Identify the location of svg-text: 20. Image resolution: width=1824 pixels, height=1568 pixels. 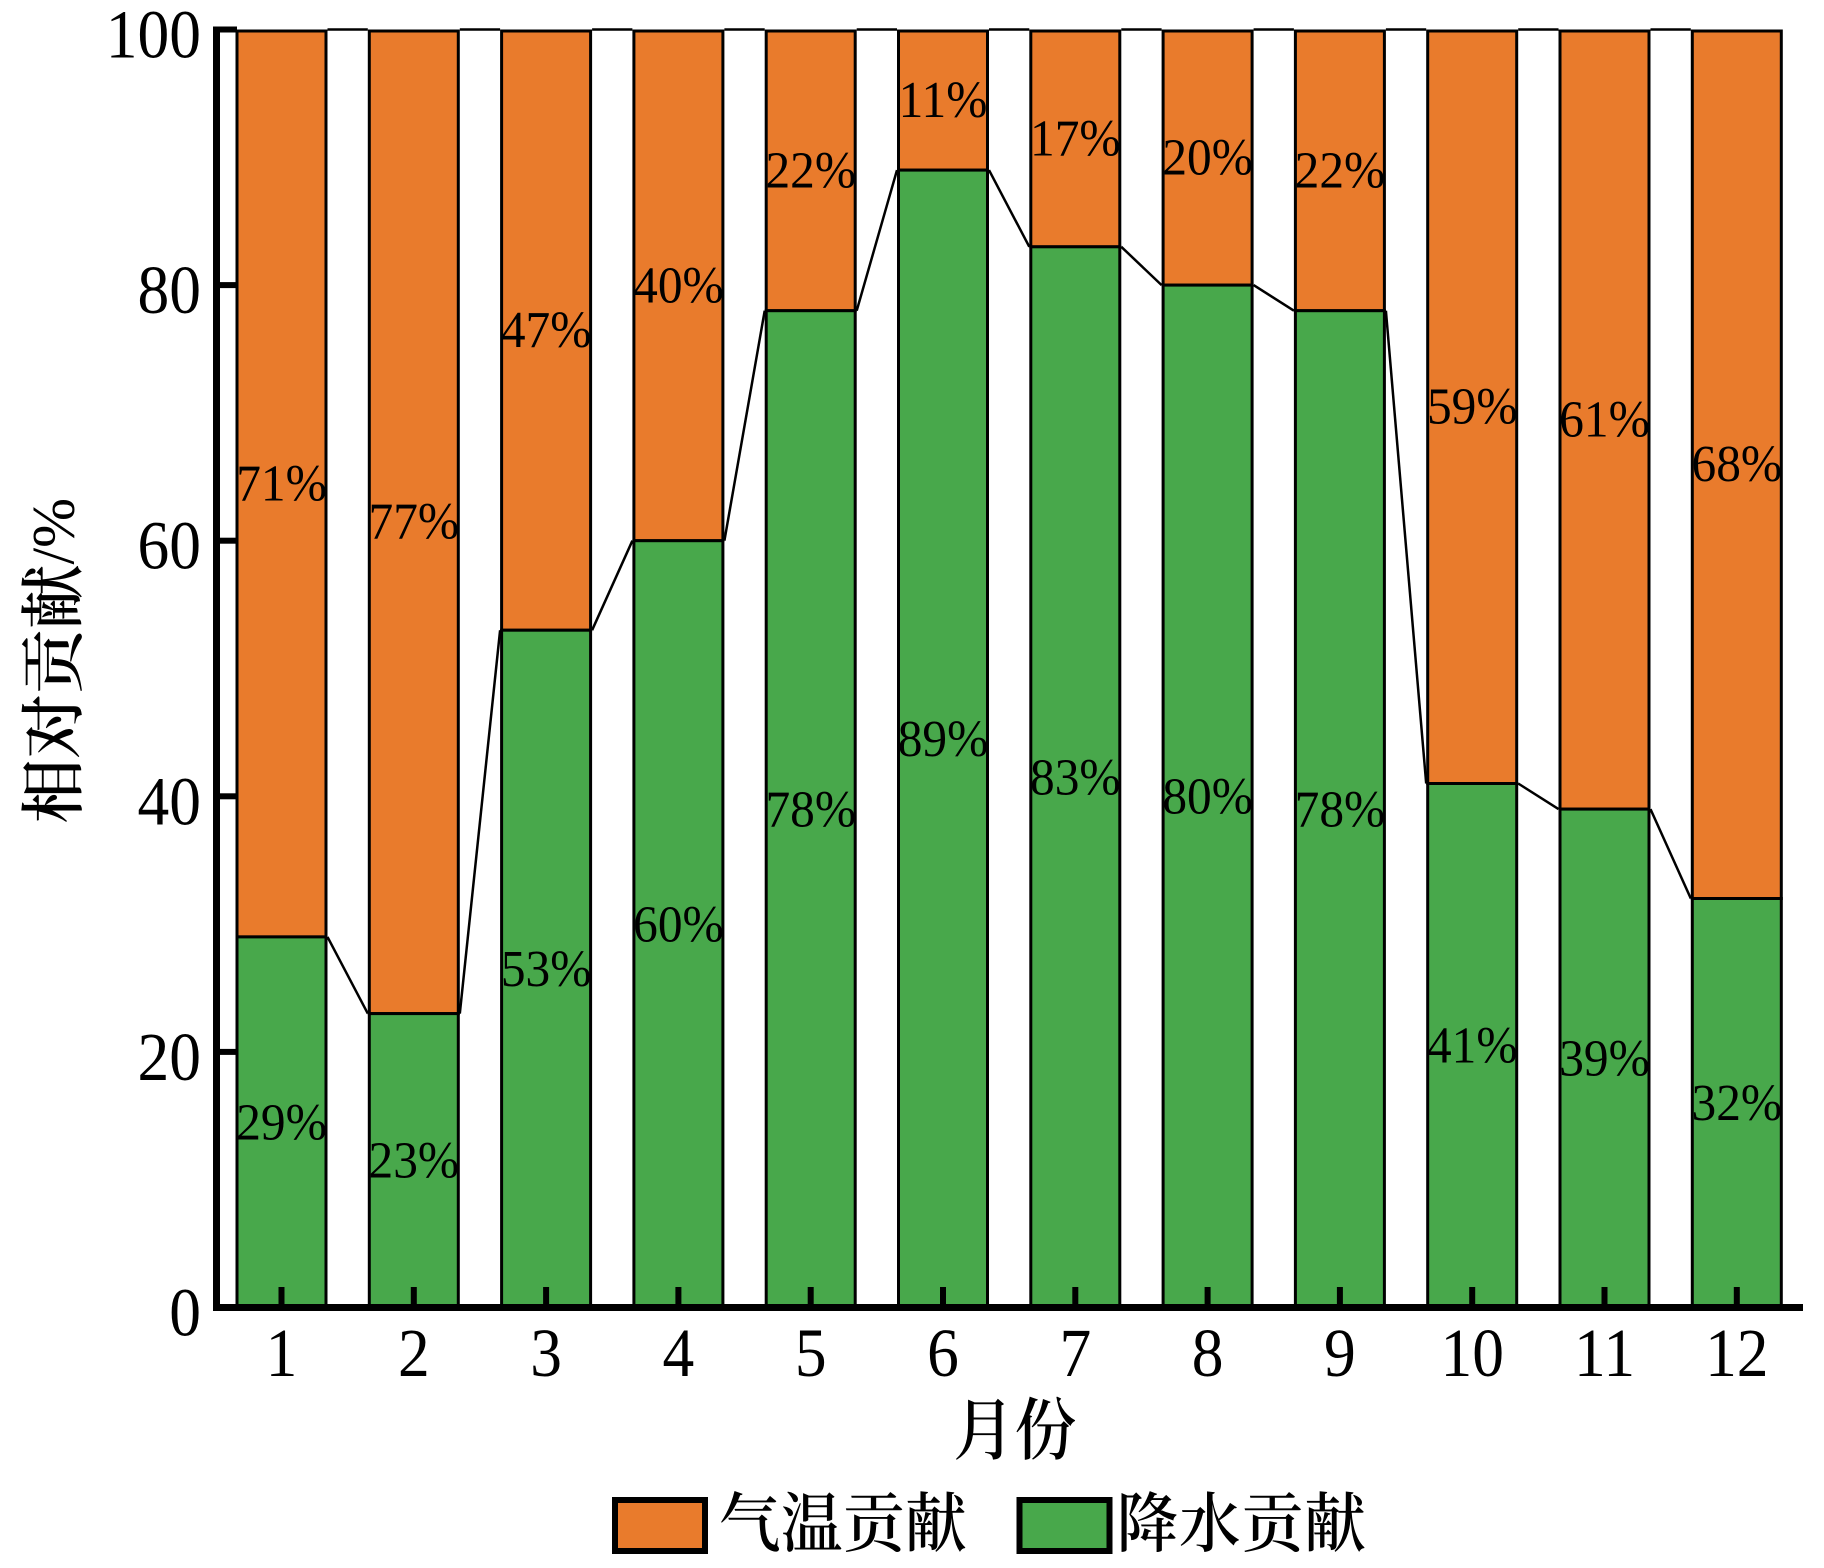
(169, 1058).